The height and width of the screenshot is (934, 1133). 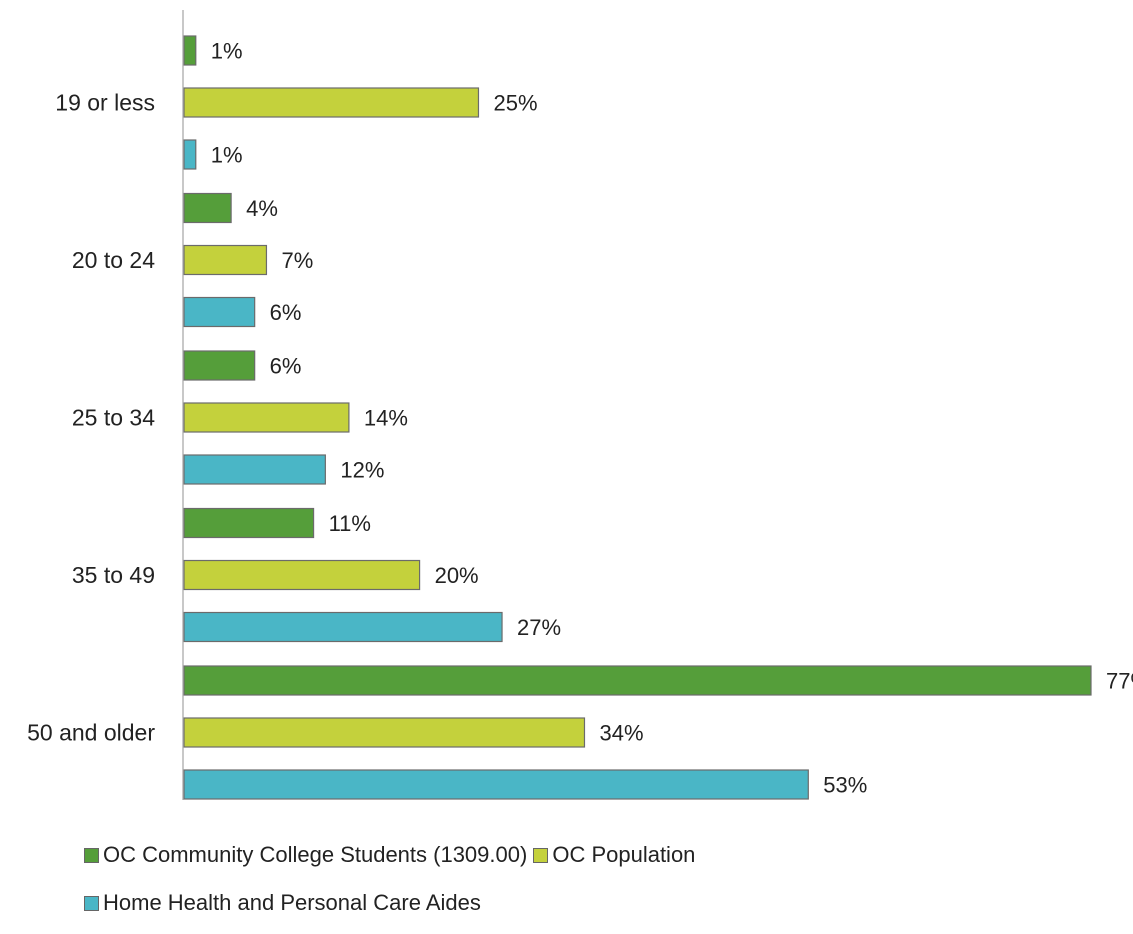 I want to click on data-label: 7%, so click(x=297, y=260).